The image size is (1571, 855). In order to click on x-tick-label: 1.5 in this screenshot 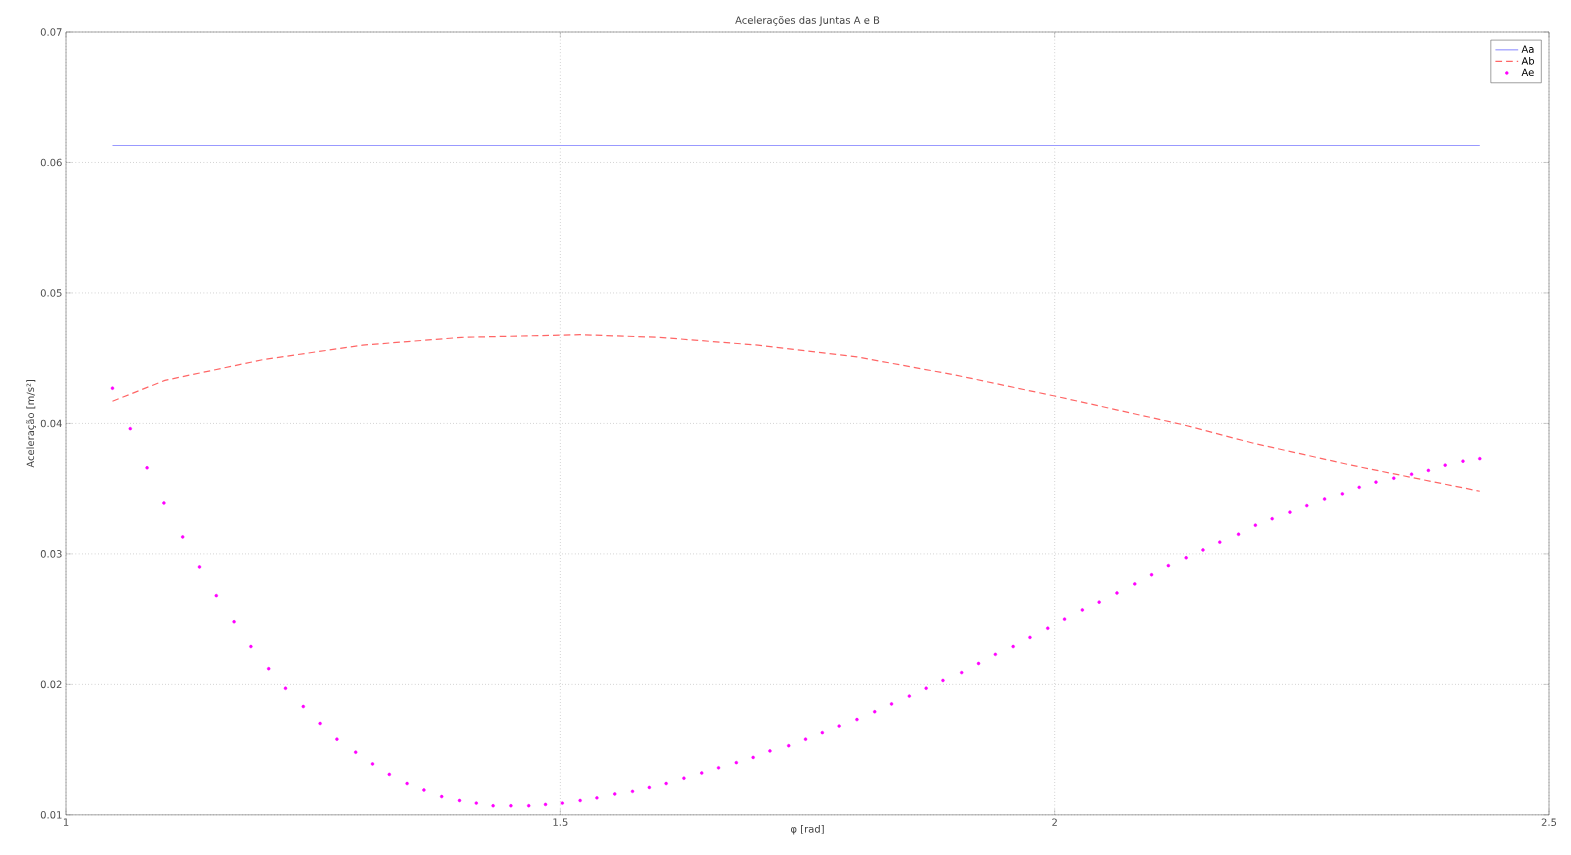, I will do `click(560, 822)`.